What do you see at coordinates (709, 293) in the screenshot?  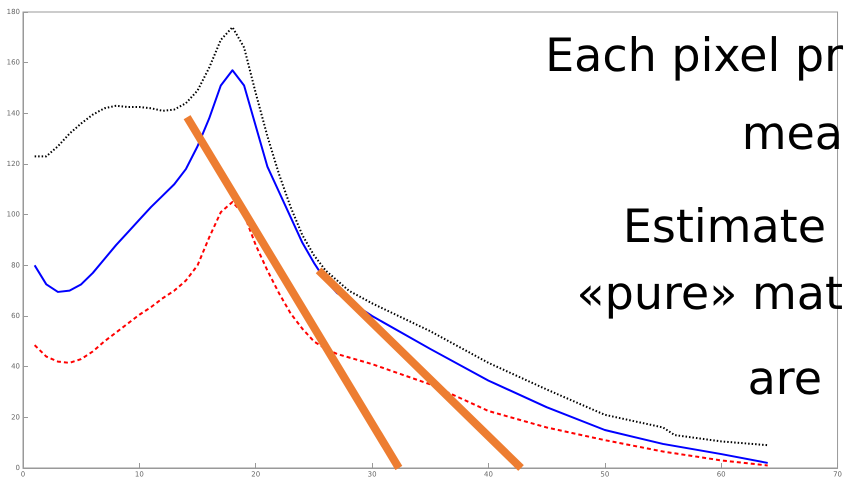 I see `annotation: «pure» mat` at bounding box center [709, 293].